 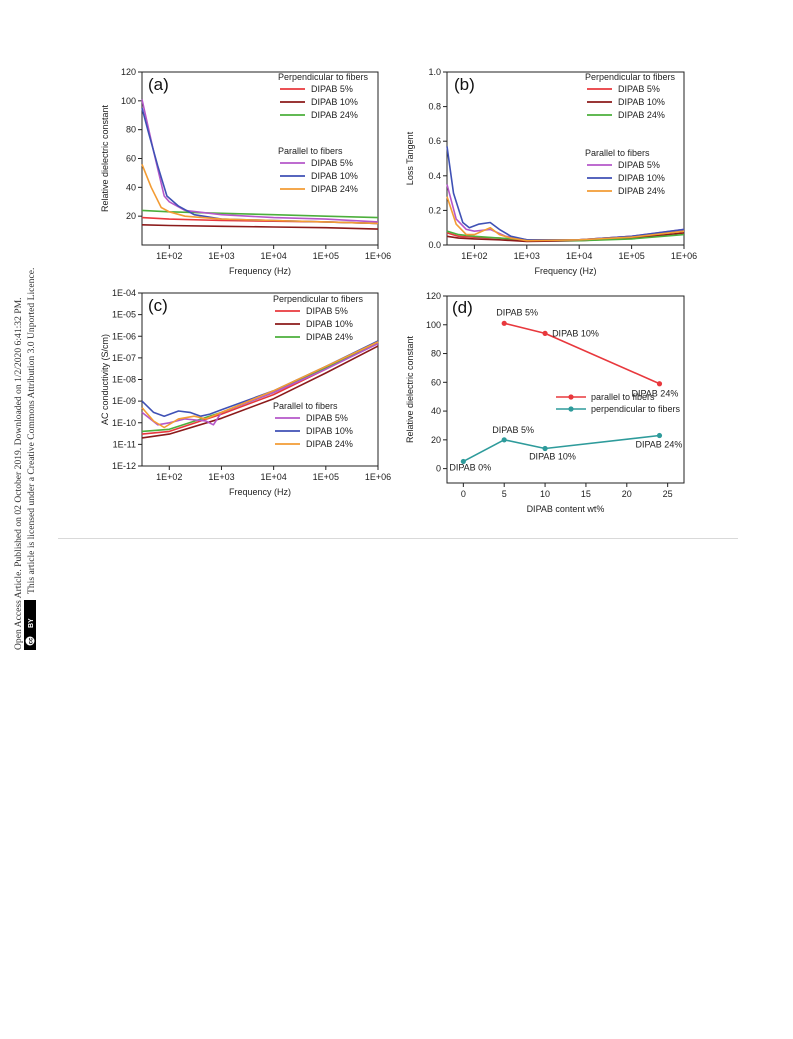 I want to click on y-tick-label: 1E-11, so click(x=124, y=444).